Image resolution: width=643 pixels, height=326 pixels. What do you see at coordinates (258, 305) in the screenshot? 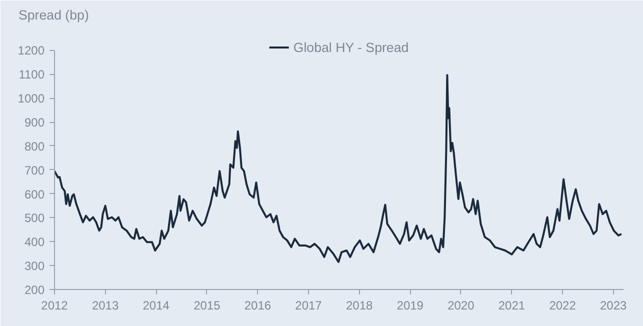
I see `x-tick-label: 2016` at bounding box center [258, 305].